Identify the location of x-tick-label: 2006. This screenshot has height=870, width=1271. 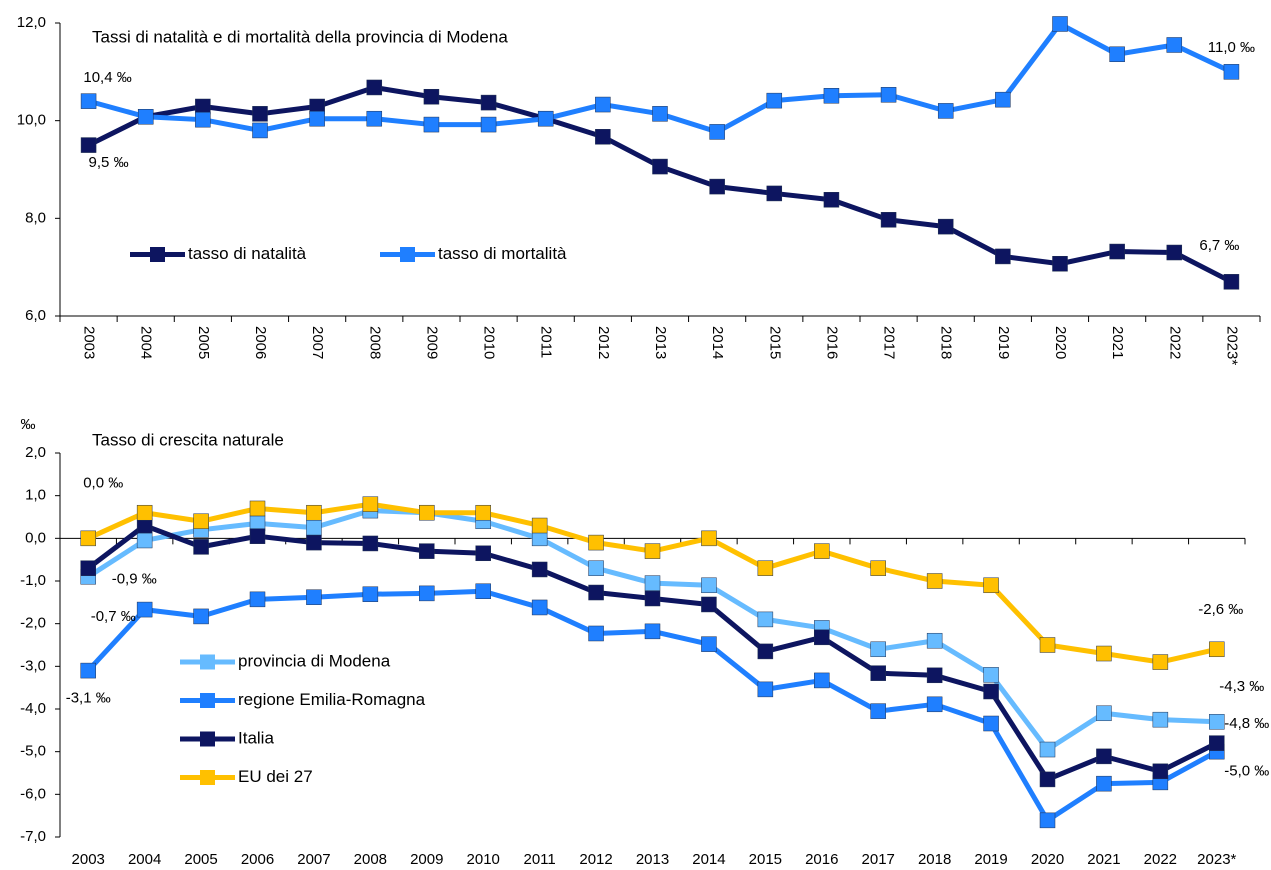
(260, 342).